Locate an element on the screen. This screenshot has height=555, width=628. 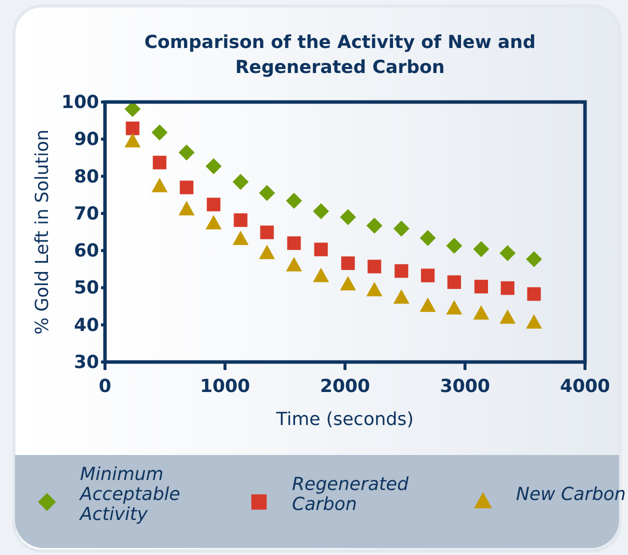
x-tick-label: 2000 is located at coordinates (345, 386).